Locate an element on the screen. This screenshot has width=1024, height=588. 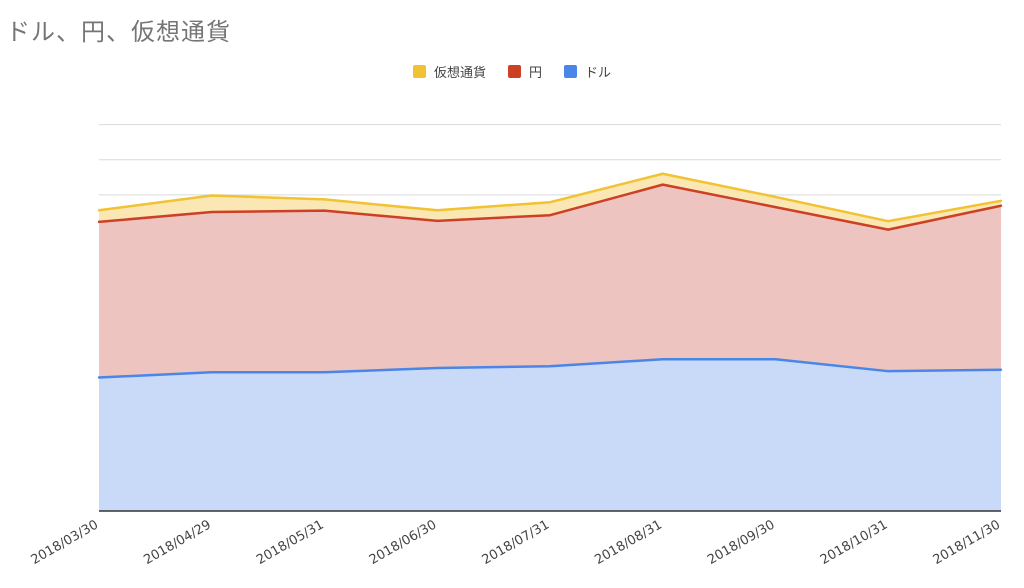
legend: 仮想通貨 円 ドル is located at coordinates (512, 71).